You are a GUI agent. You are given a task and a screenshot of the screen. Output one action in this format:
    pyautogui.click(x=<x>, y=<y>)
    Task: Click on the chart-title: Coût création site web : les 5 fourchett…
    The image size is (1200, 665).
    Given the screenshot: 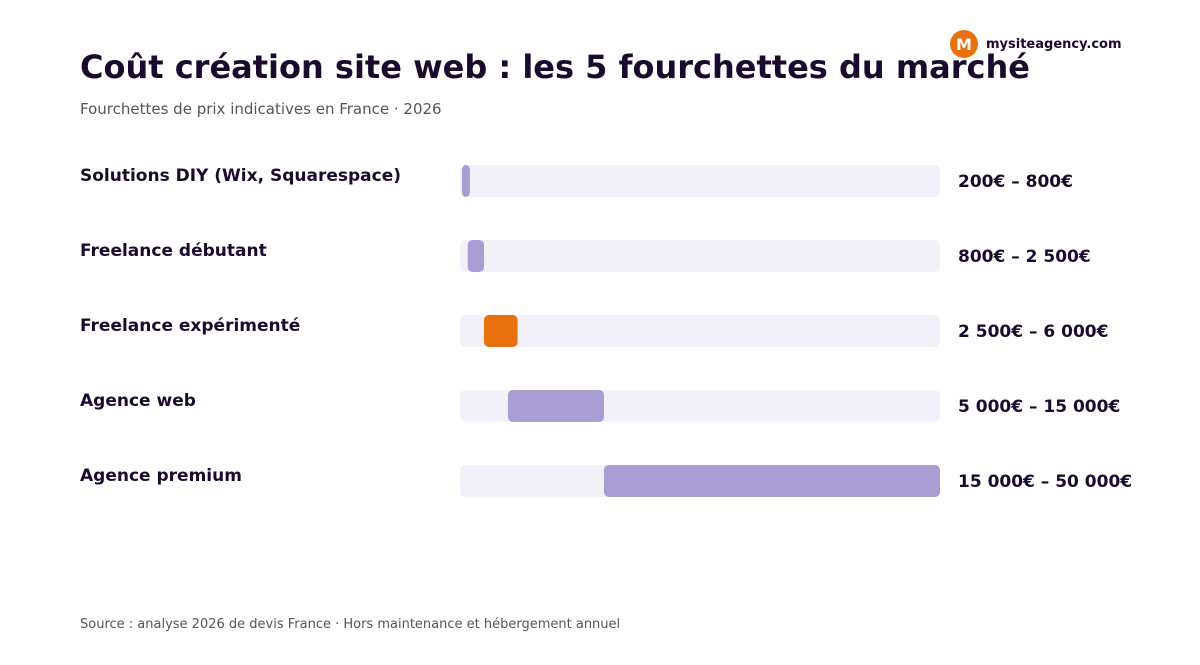 What is the action you would take?
    pyautogui.click(x=555, y=67)
    